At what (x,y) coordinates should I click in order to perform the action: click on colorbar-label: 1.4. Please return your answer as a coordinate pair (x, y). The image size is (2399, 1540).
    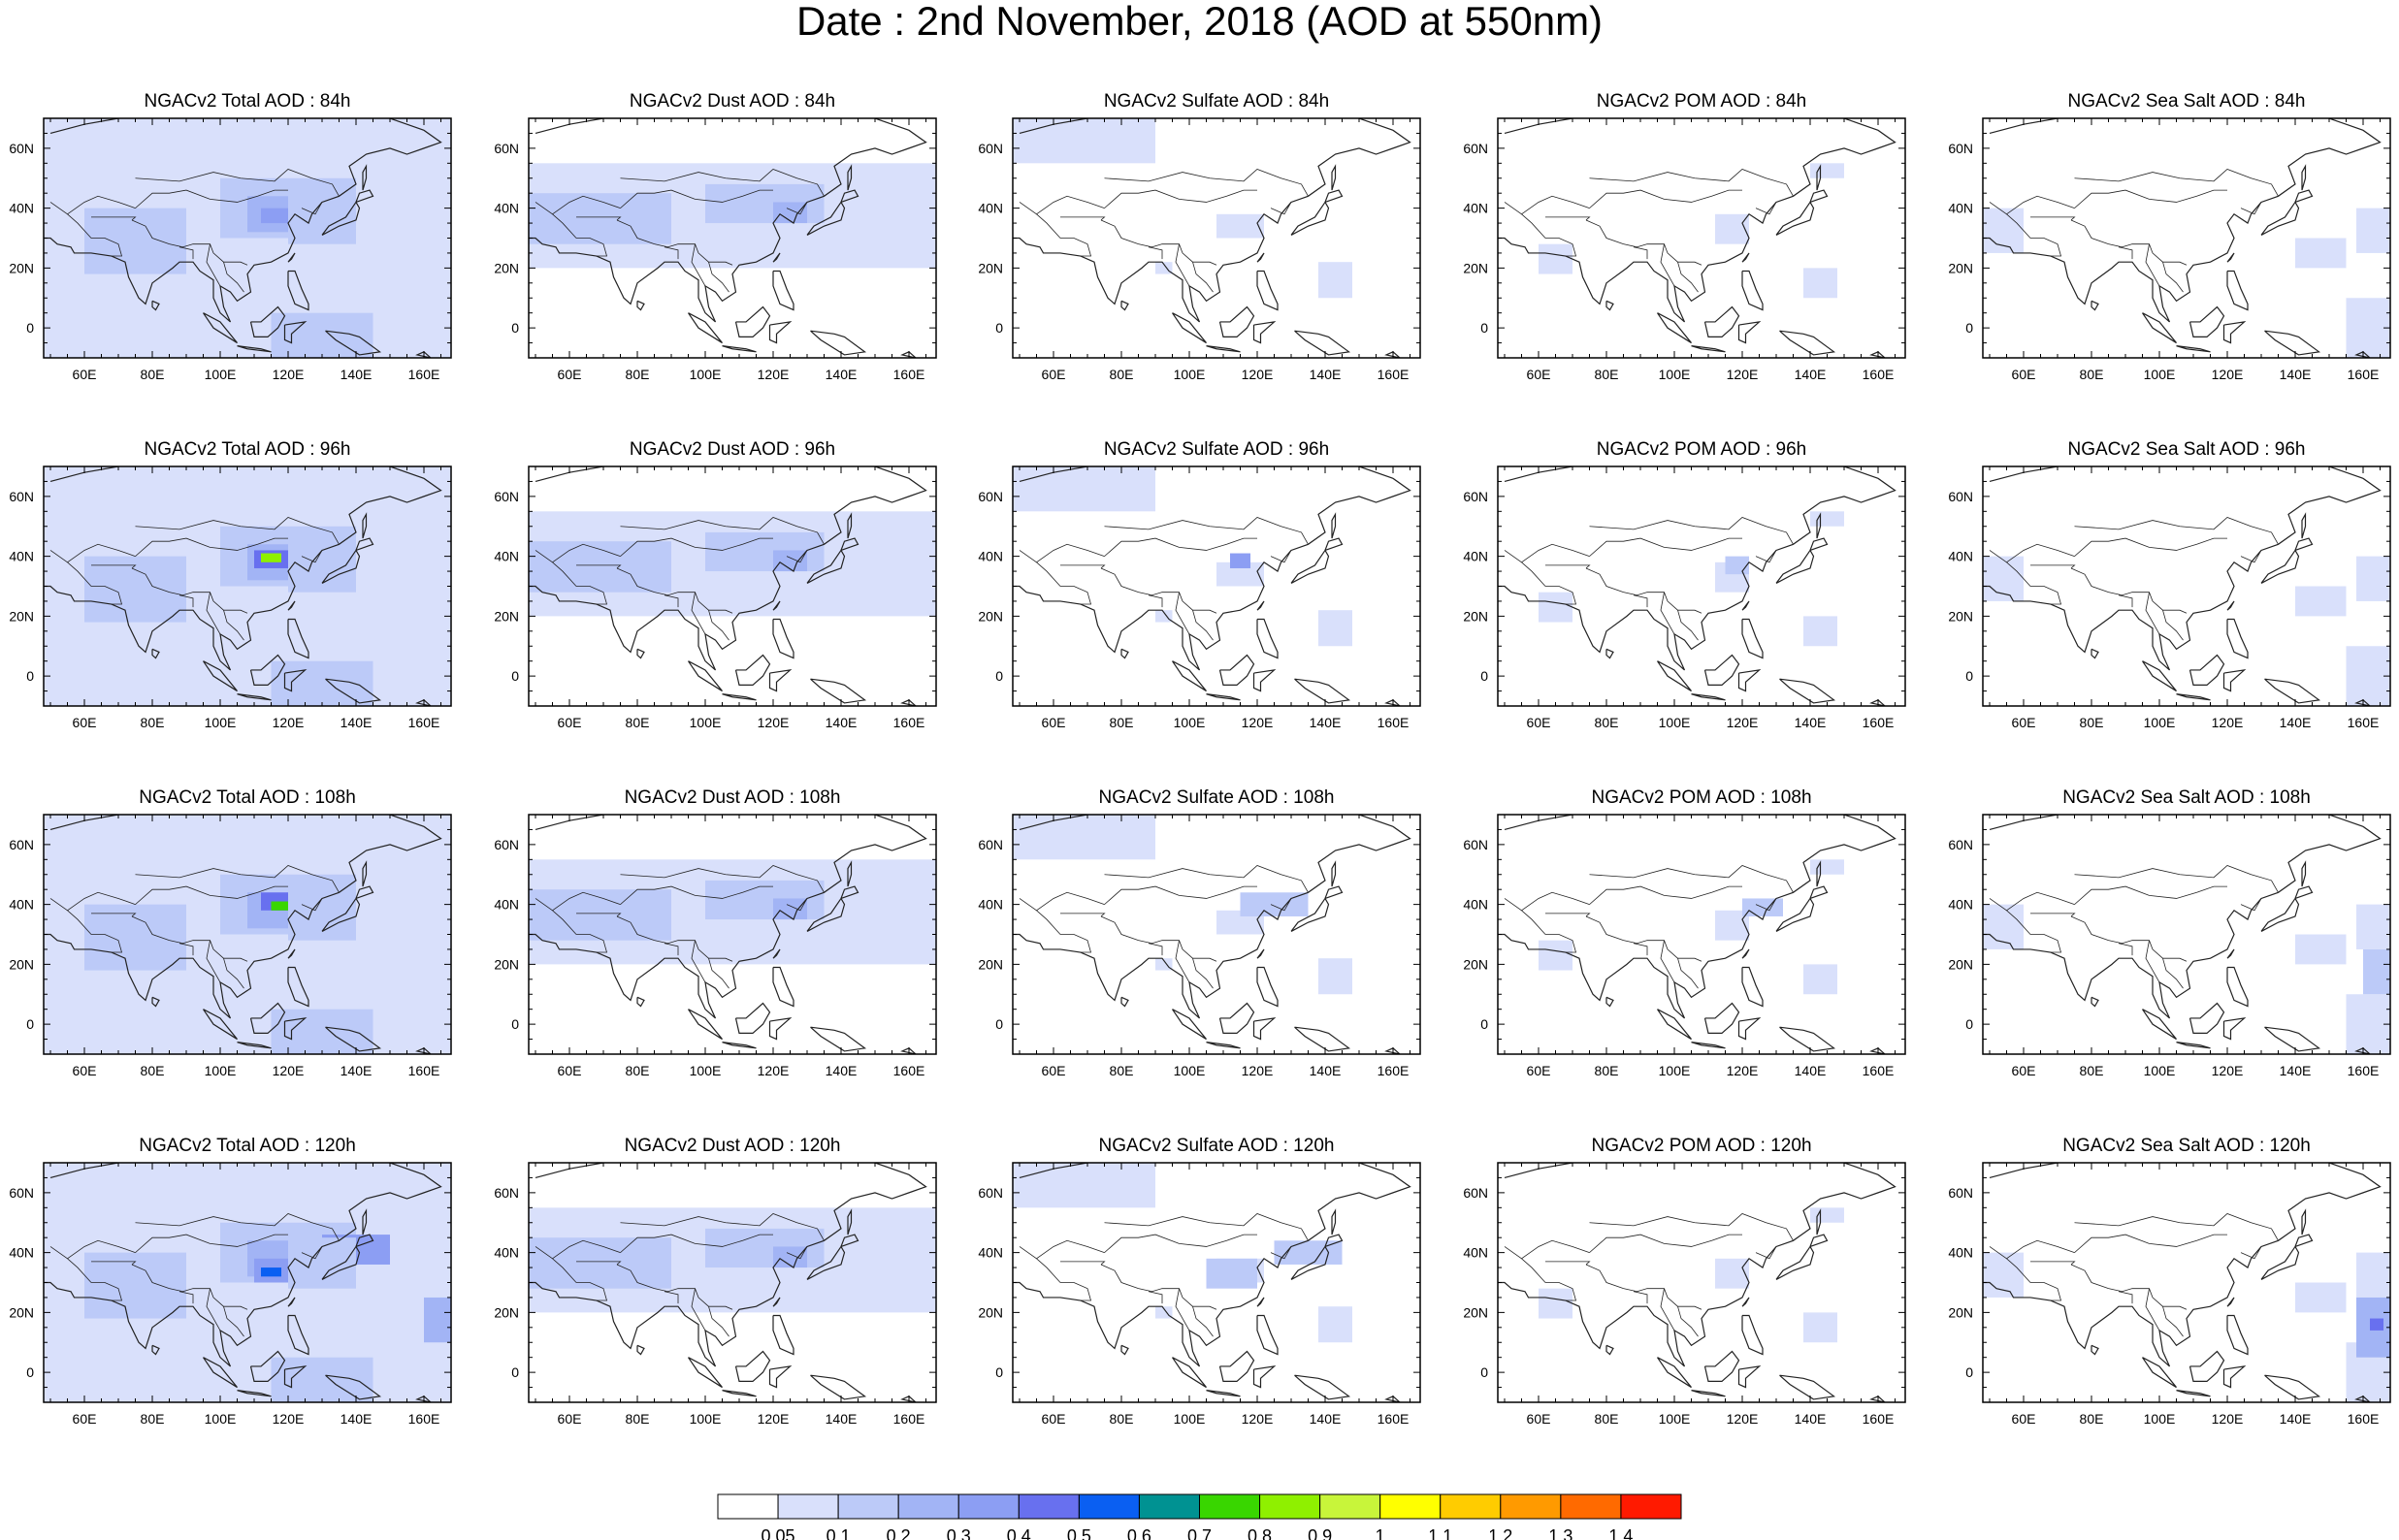
    Looking at the image, I should click on (1621, 1533).